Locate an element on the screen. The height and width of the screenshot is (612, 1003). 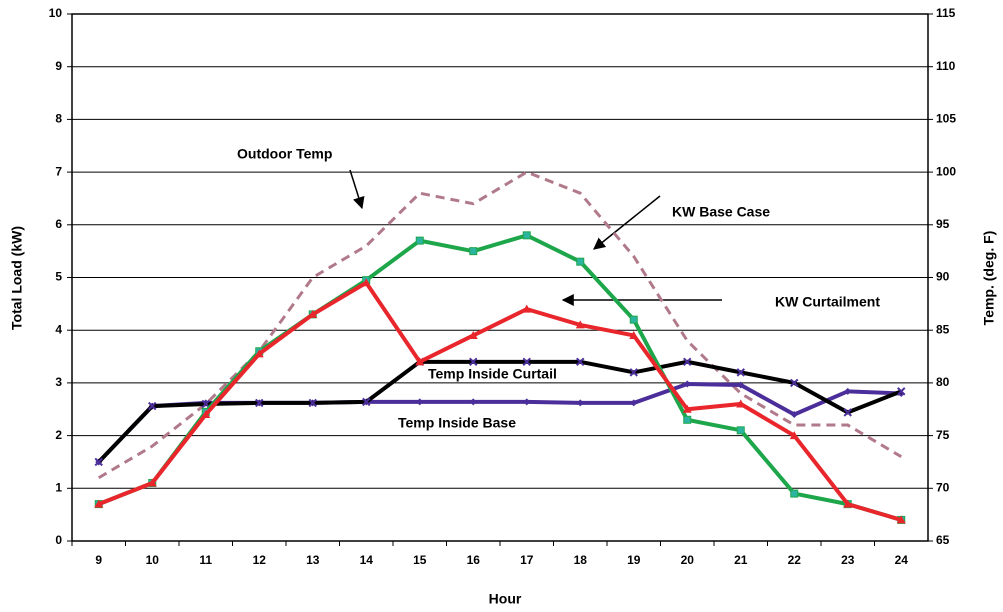
y2-tick-label: 85 is located at coordinates (943, 329).